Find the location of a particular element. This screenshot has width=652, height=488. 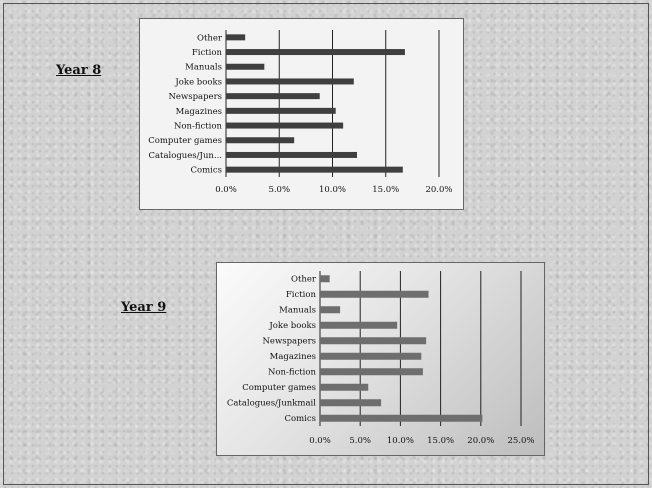

year8-label: Year 8 is located at coordinates (79, 70).